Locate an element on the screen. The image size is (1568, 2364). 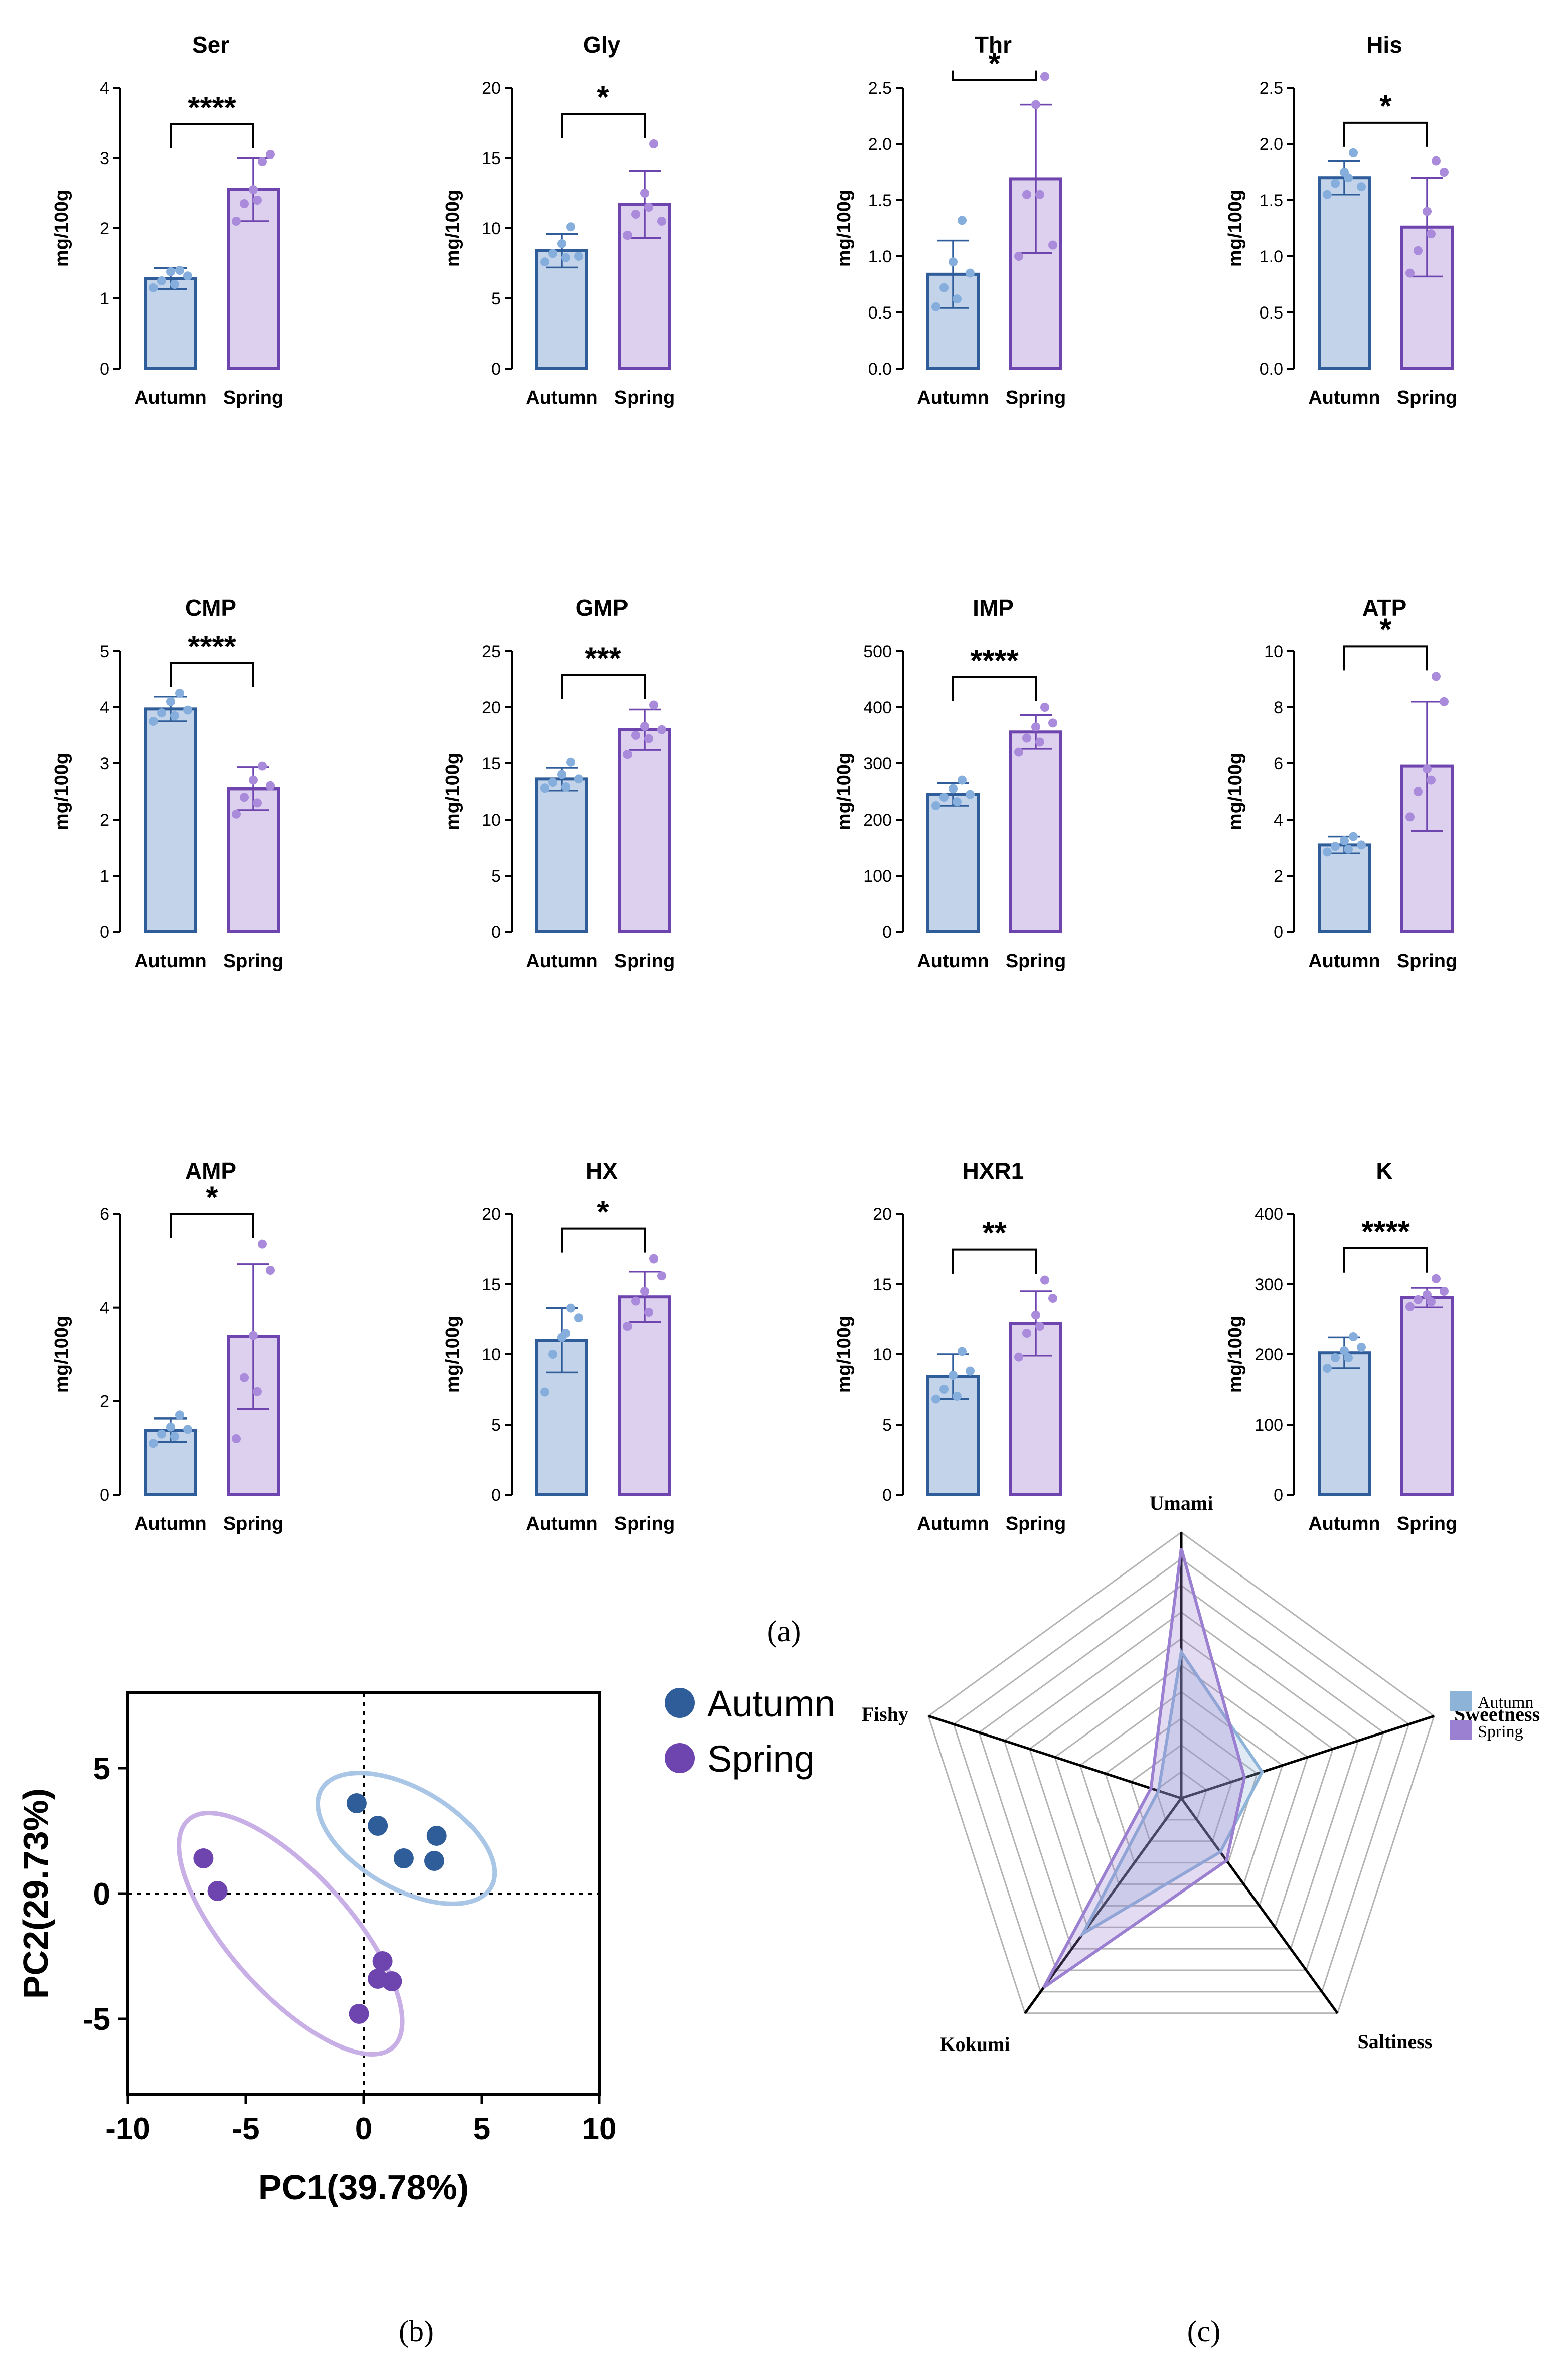
chart-title: IMP is located at coordinates (993, 608).